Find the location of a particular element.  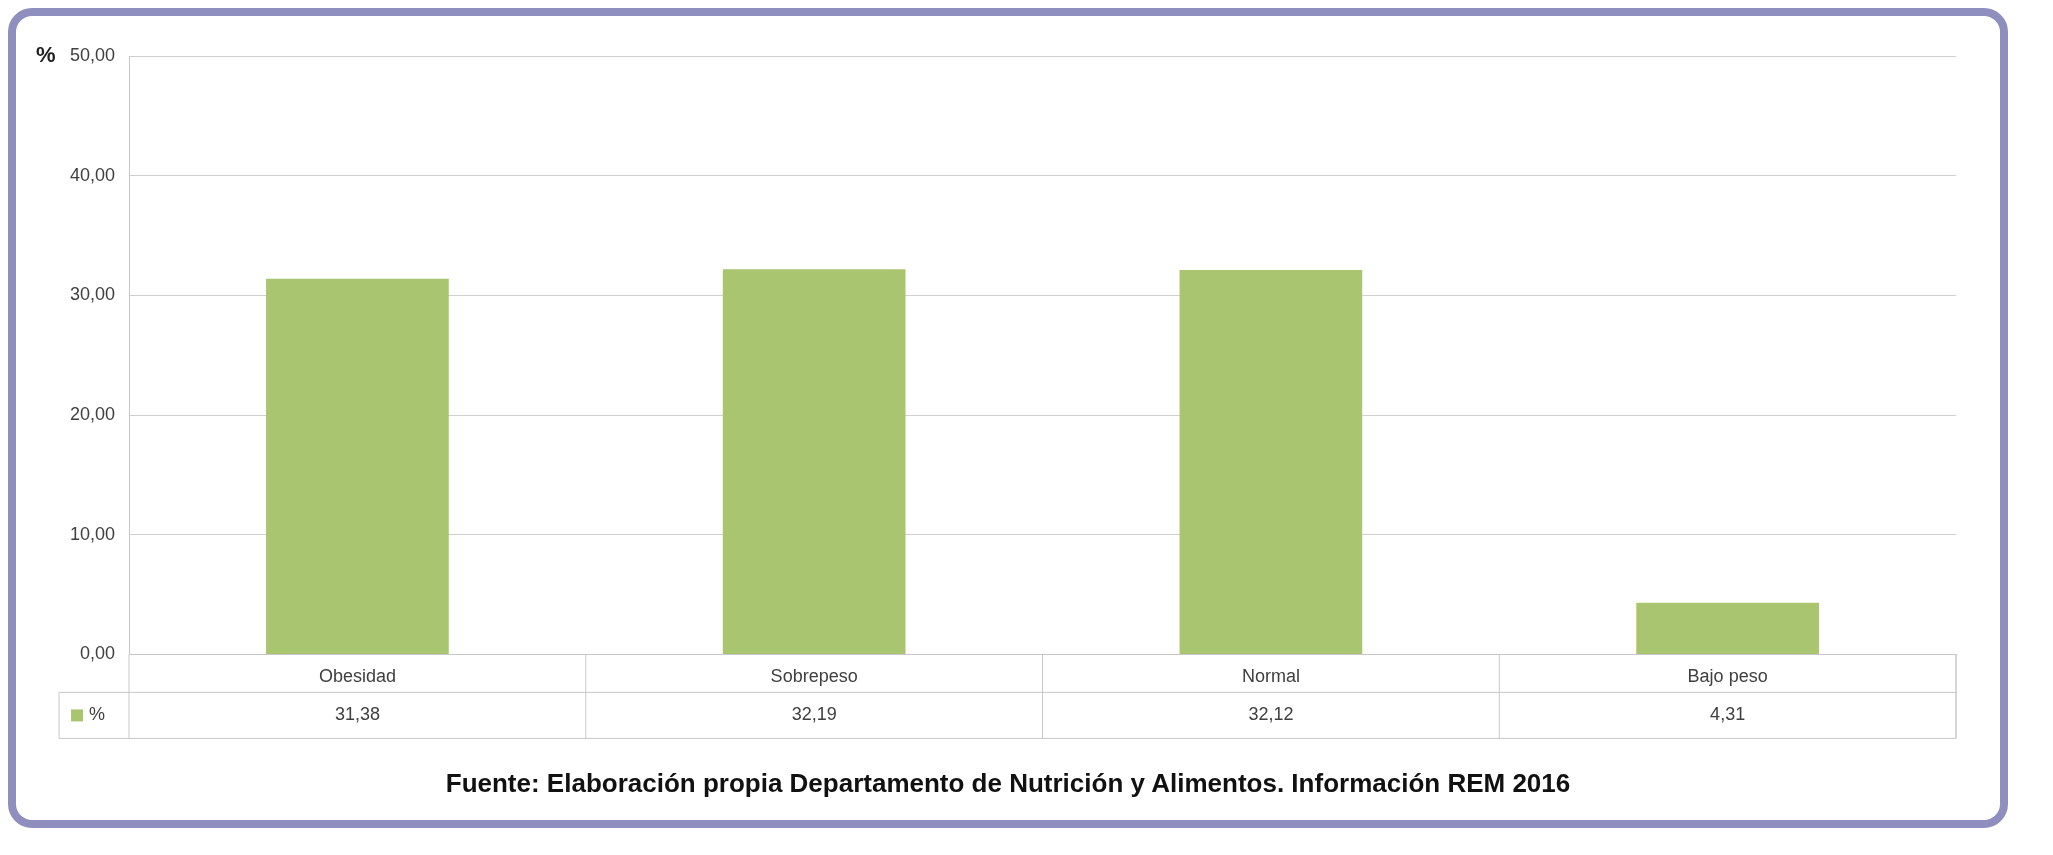

data-label: 32,12 is located at coordinates (1271, 714).